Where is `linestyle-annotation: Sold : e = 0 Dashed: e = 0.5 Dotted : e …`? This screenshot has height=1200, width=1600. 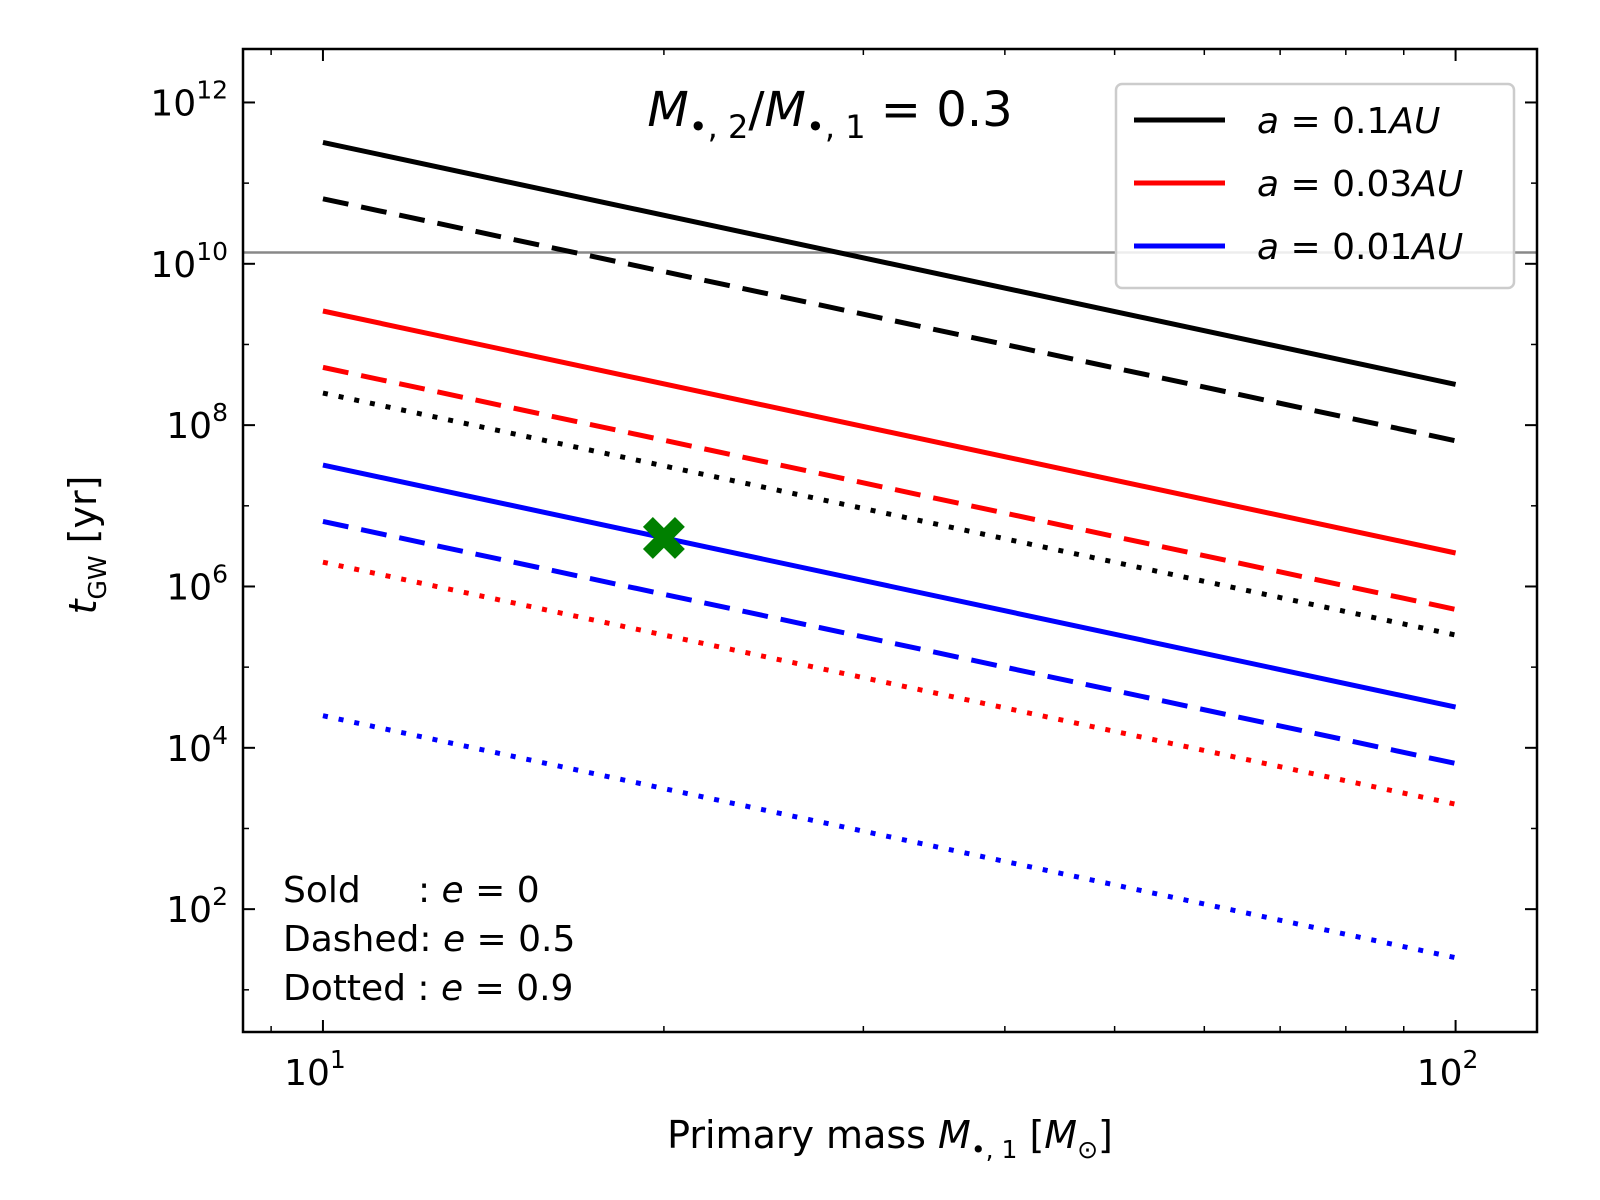 linestyle-annotation: Sold : e = 0 Dashed: e = 0.5 Dotted : e … is located at coordinates (429, 939).